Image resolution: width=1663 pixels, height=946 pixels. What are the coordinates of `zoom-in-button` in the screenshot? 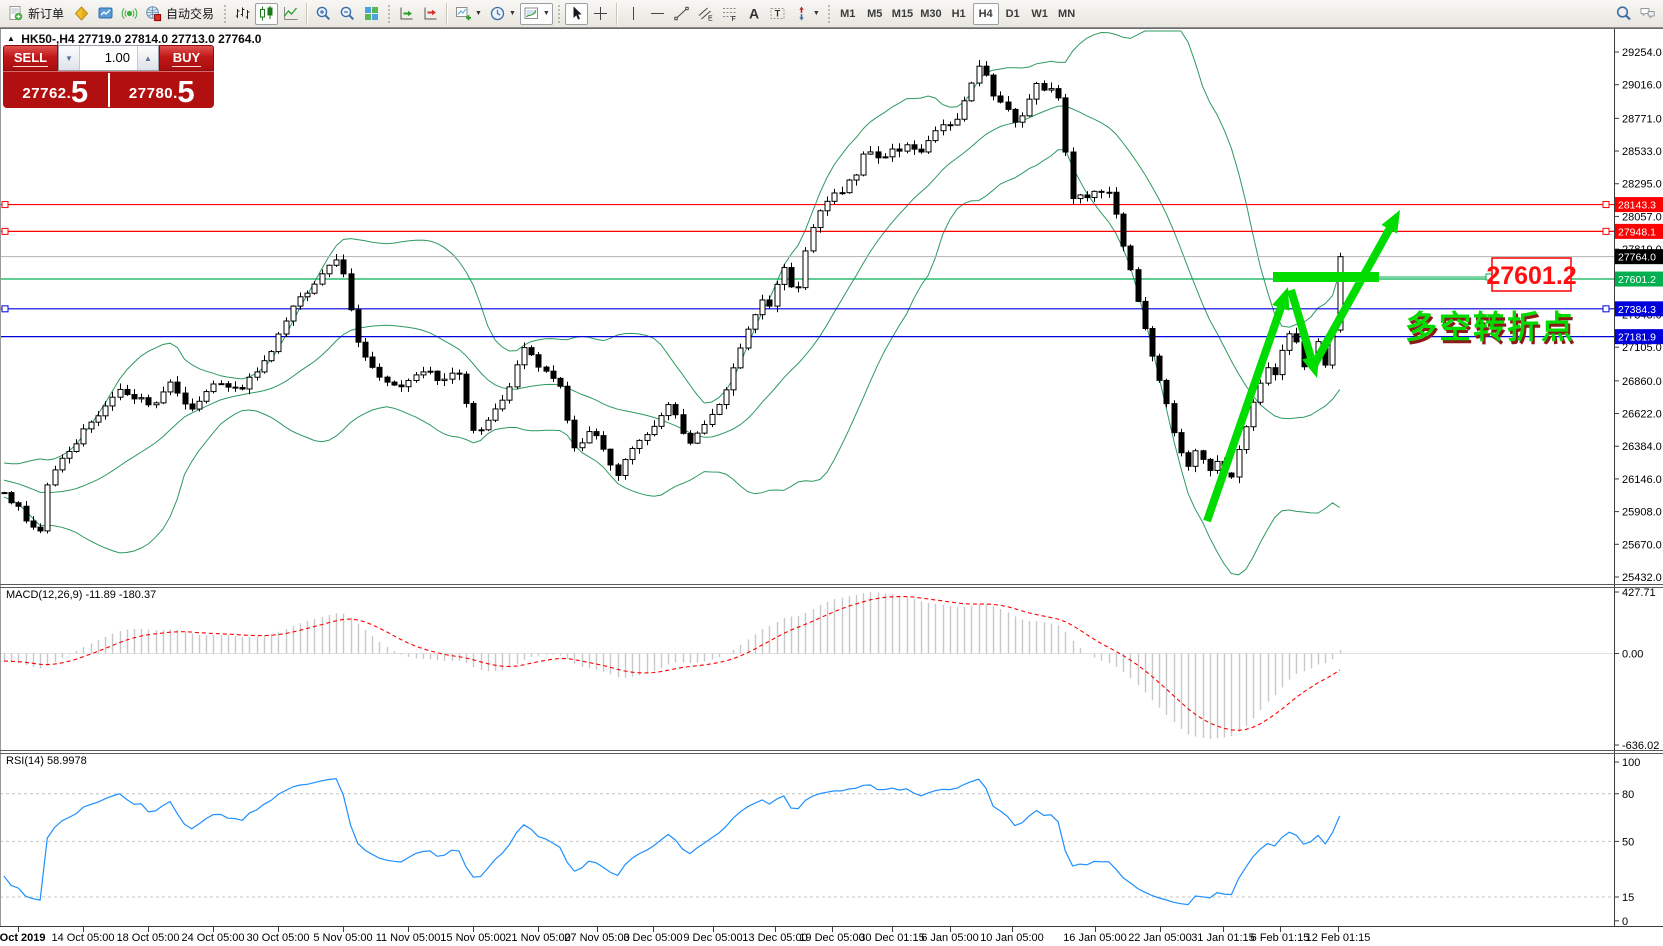 It's located at (323, 14).